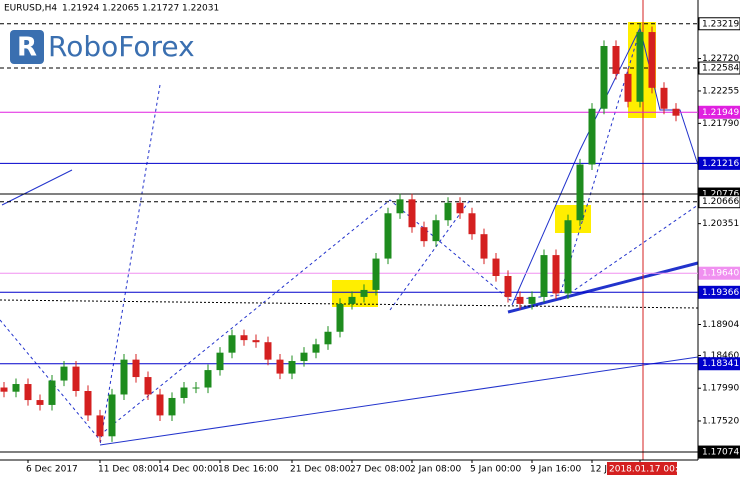 This screenshot has width=740, height=480. I want to click on level-label: 1.21216, so click(720, 164).